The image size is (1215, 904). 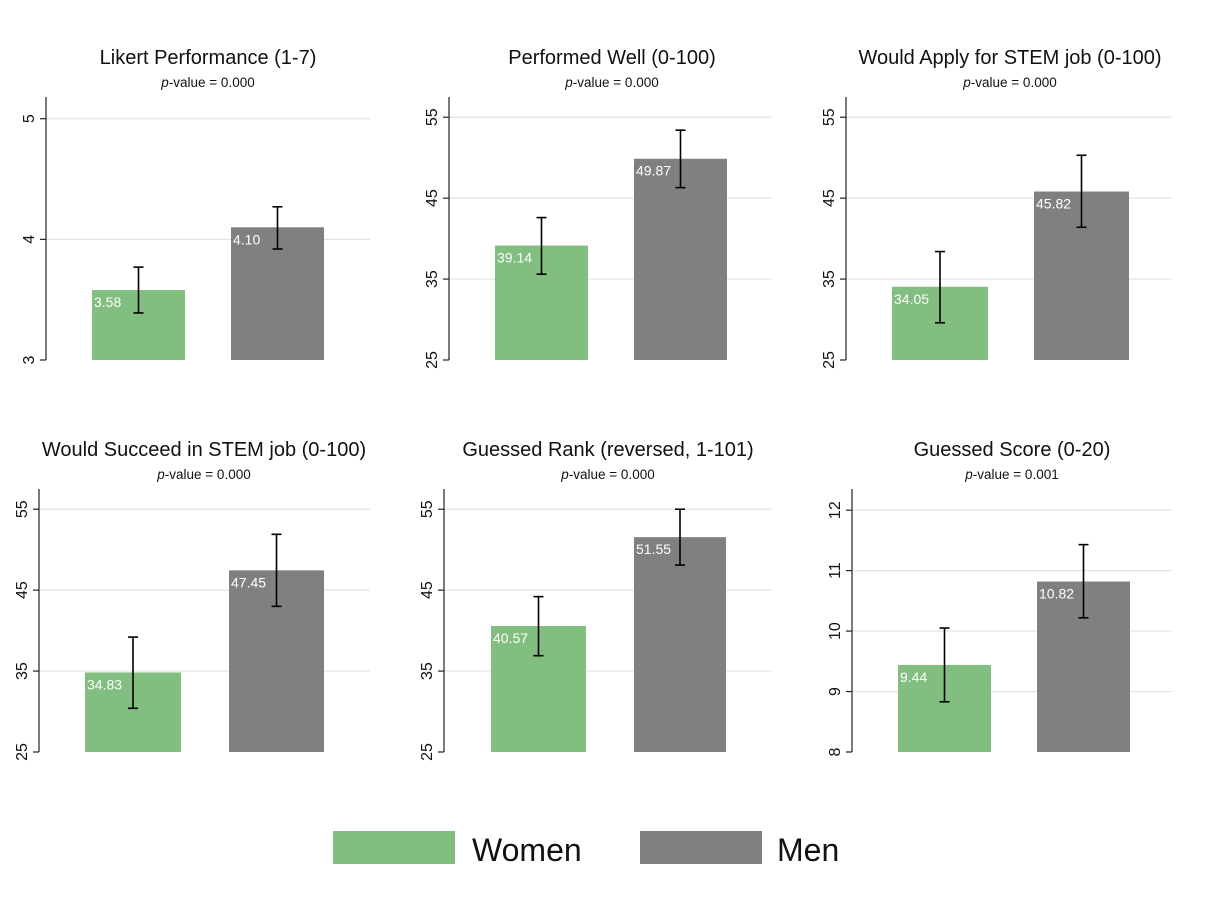 What do you see at coordinates (1053, 204) in the screenshot?
I see `bar-value-label: 45.82` at bounding box center [1053, 204].